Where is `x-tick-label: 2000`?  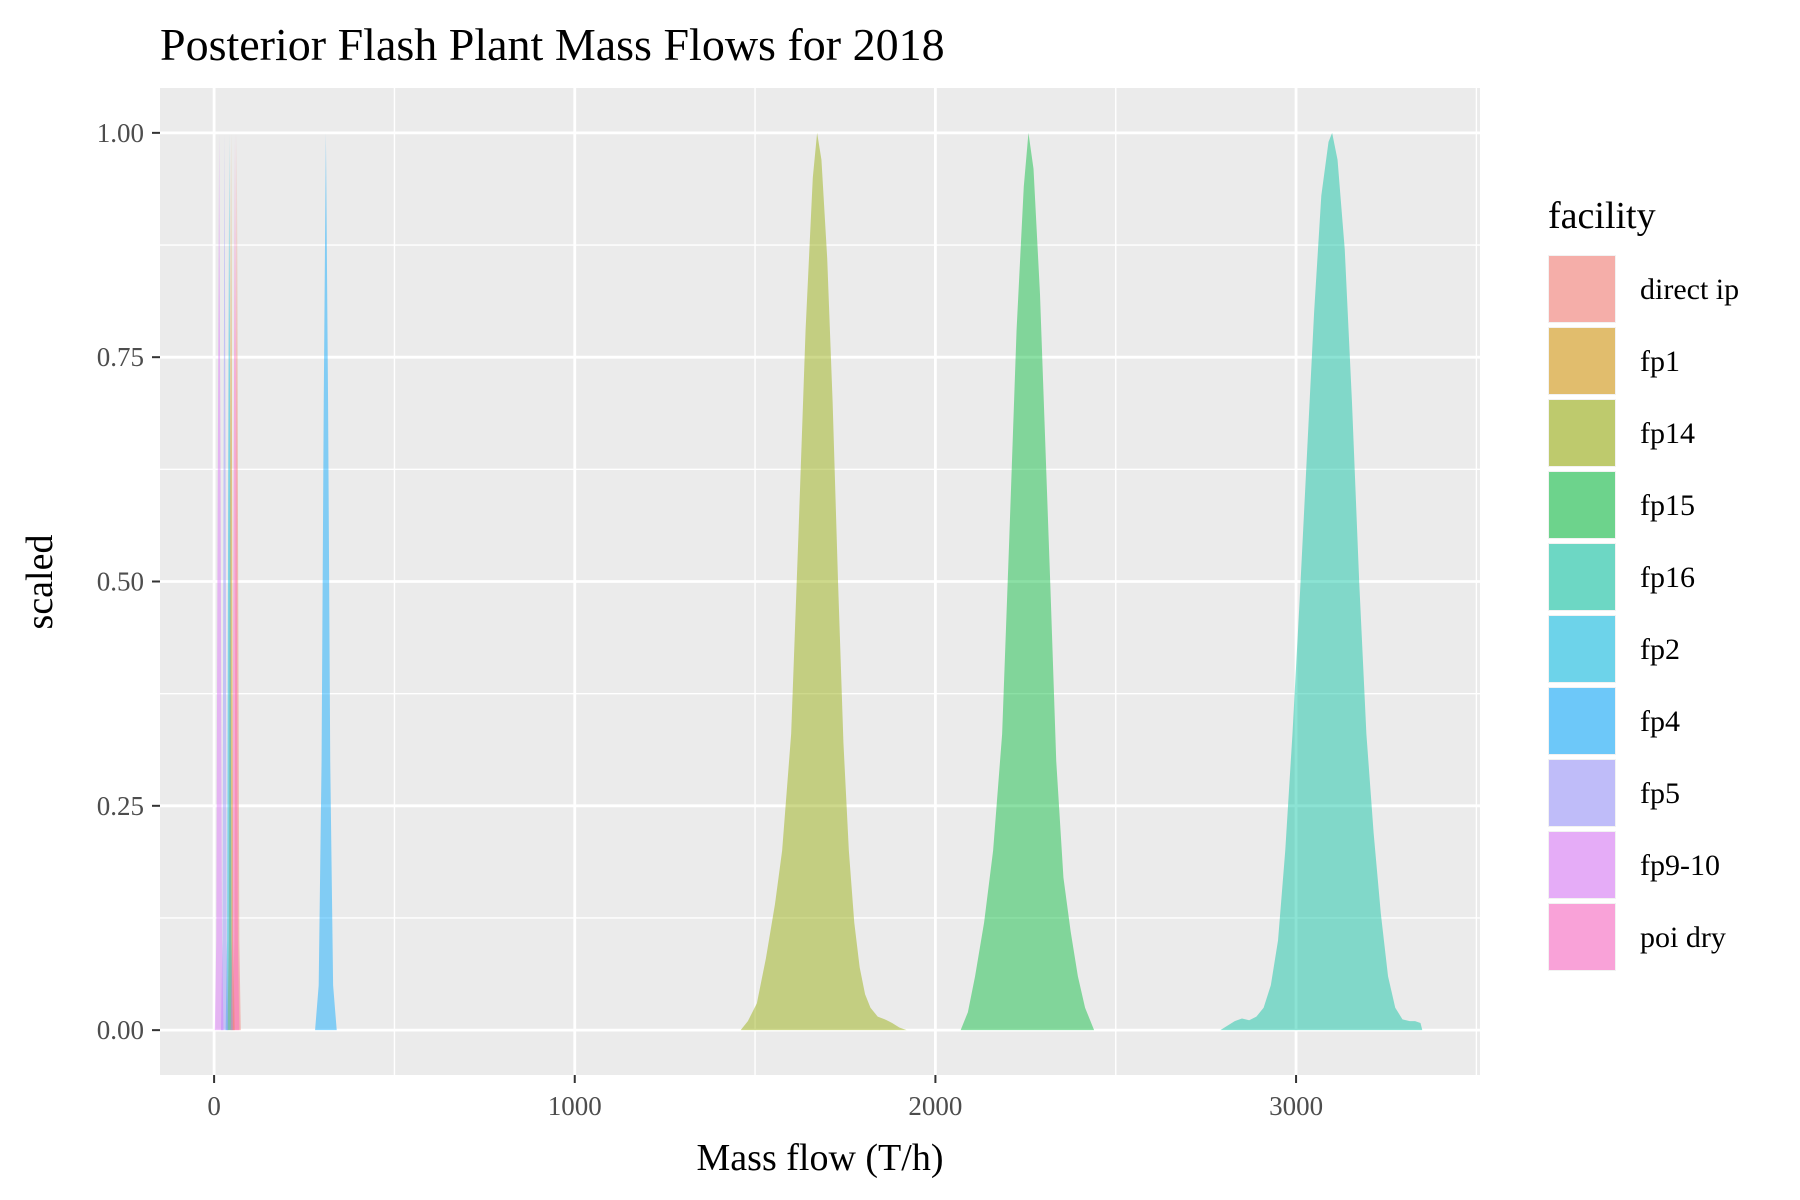 x-tick-label: 2000 is located at coordinates (935, 1106).